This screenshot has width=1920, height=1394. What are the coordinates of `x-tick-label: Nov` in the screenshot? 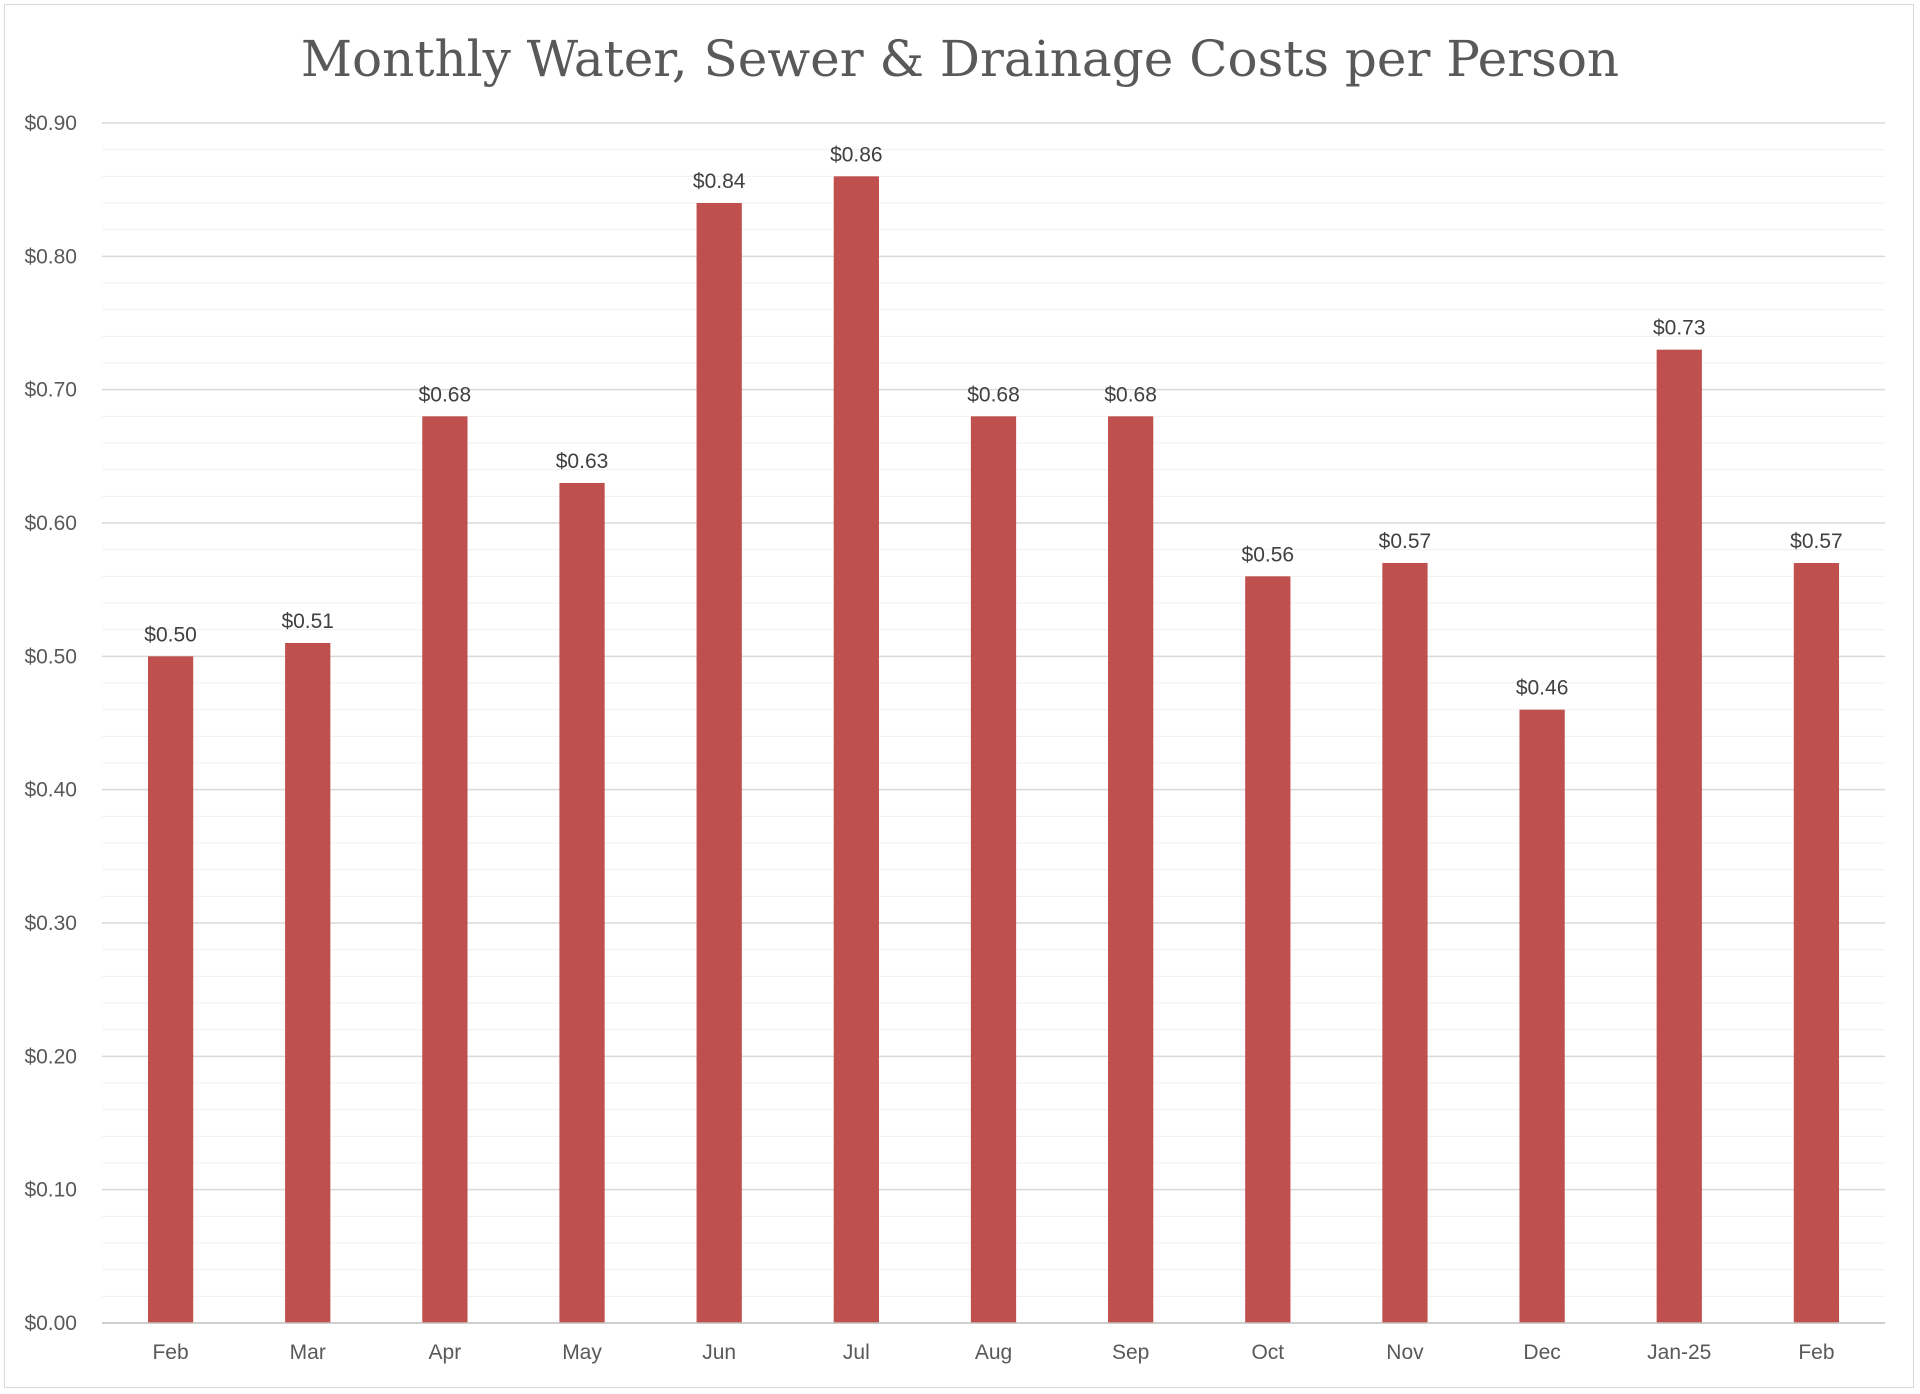 It's located at (1405, 1352).